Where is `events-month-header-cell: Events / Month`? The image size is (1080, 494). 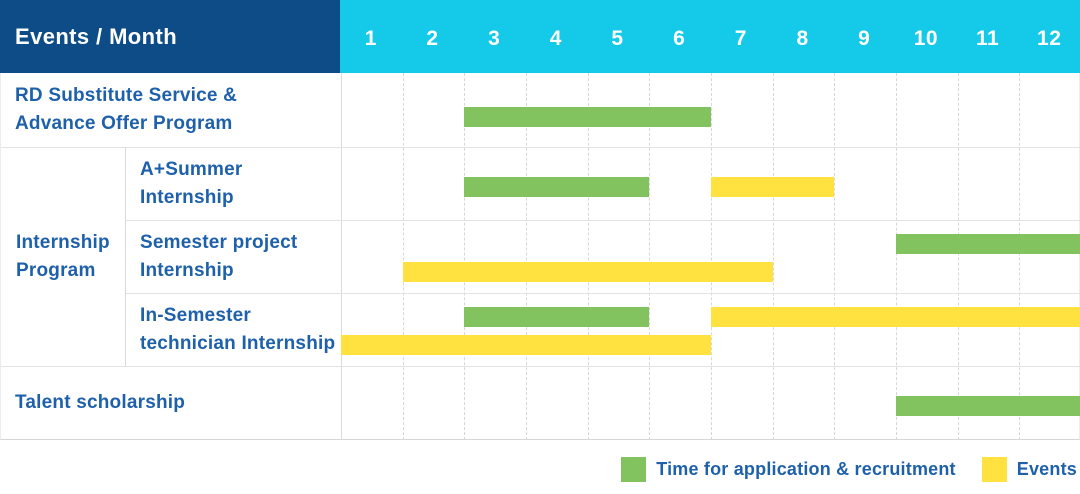
events-month-header-cell: Events / Month is located at coordinates (170, 36).